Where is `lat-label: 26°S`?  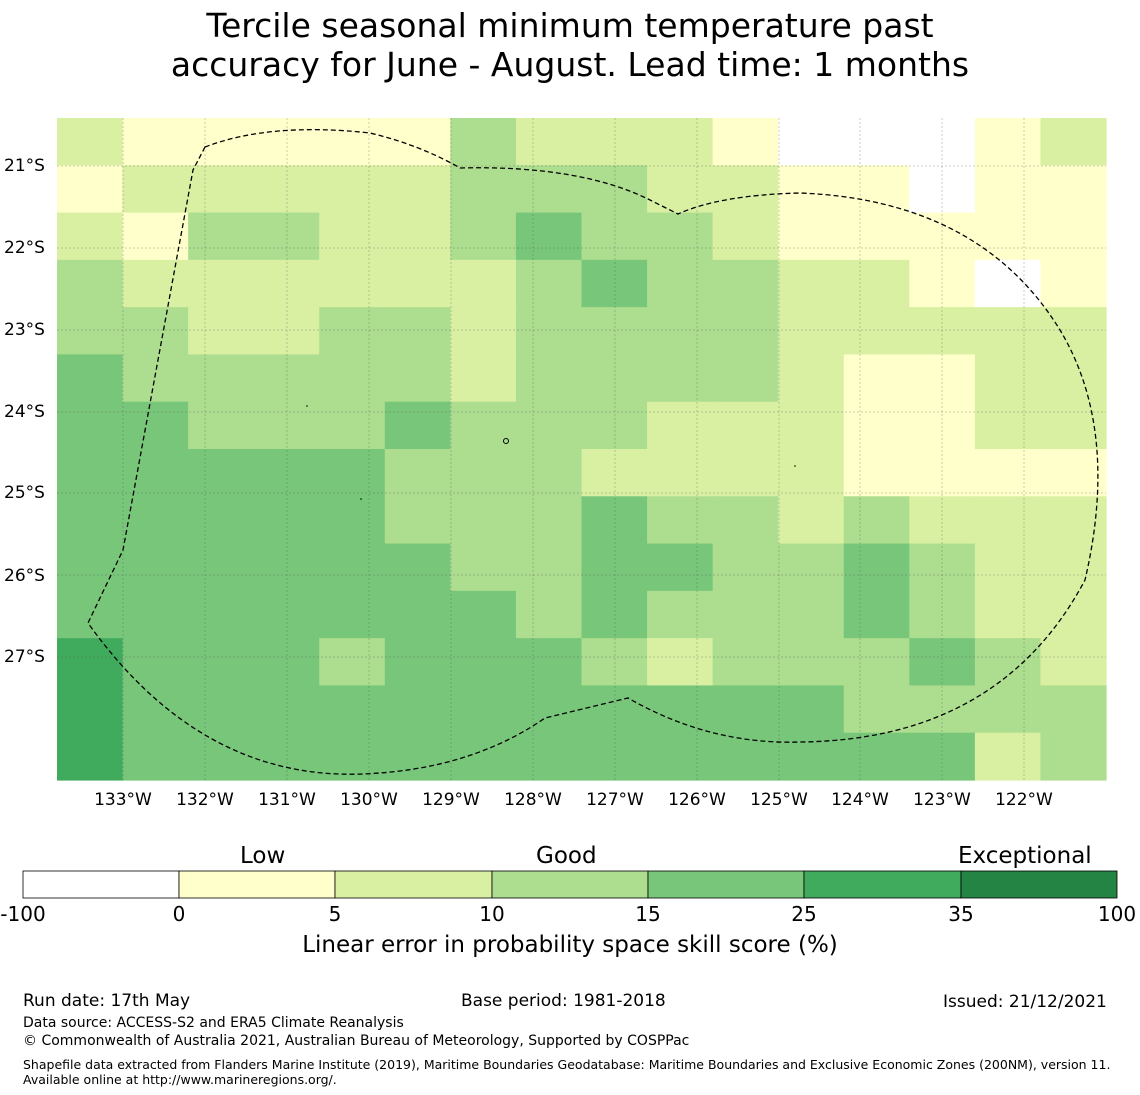 lat-label: 26°S is located at coordinates (24, 576).